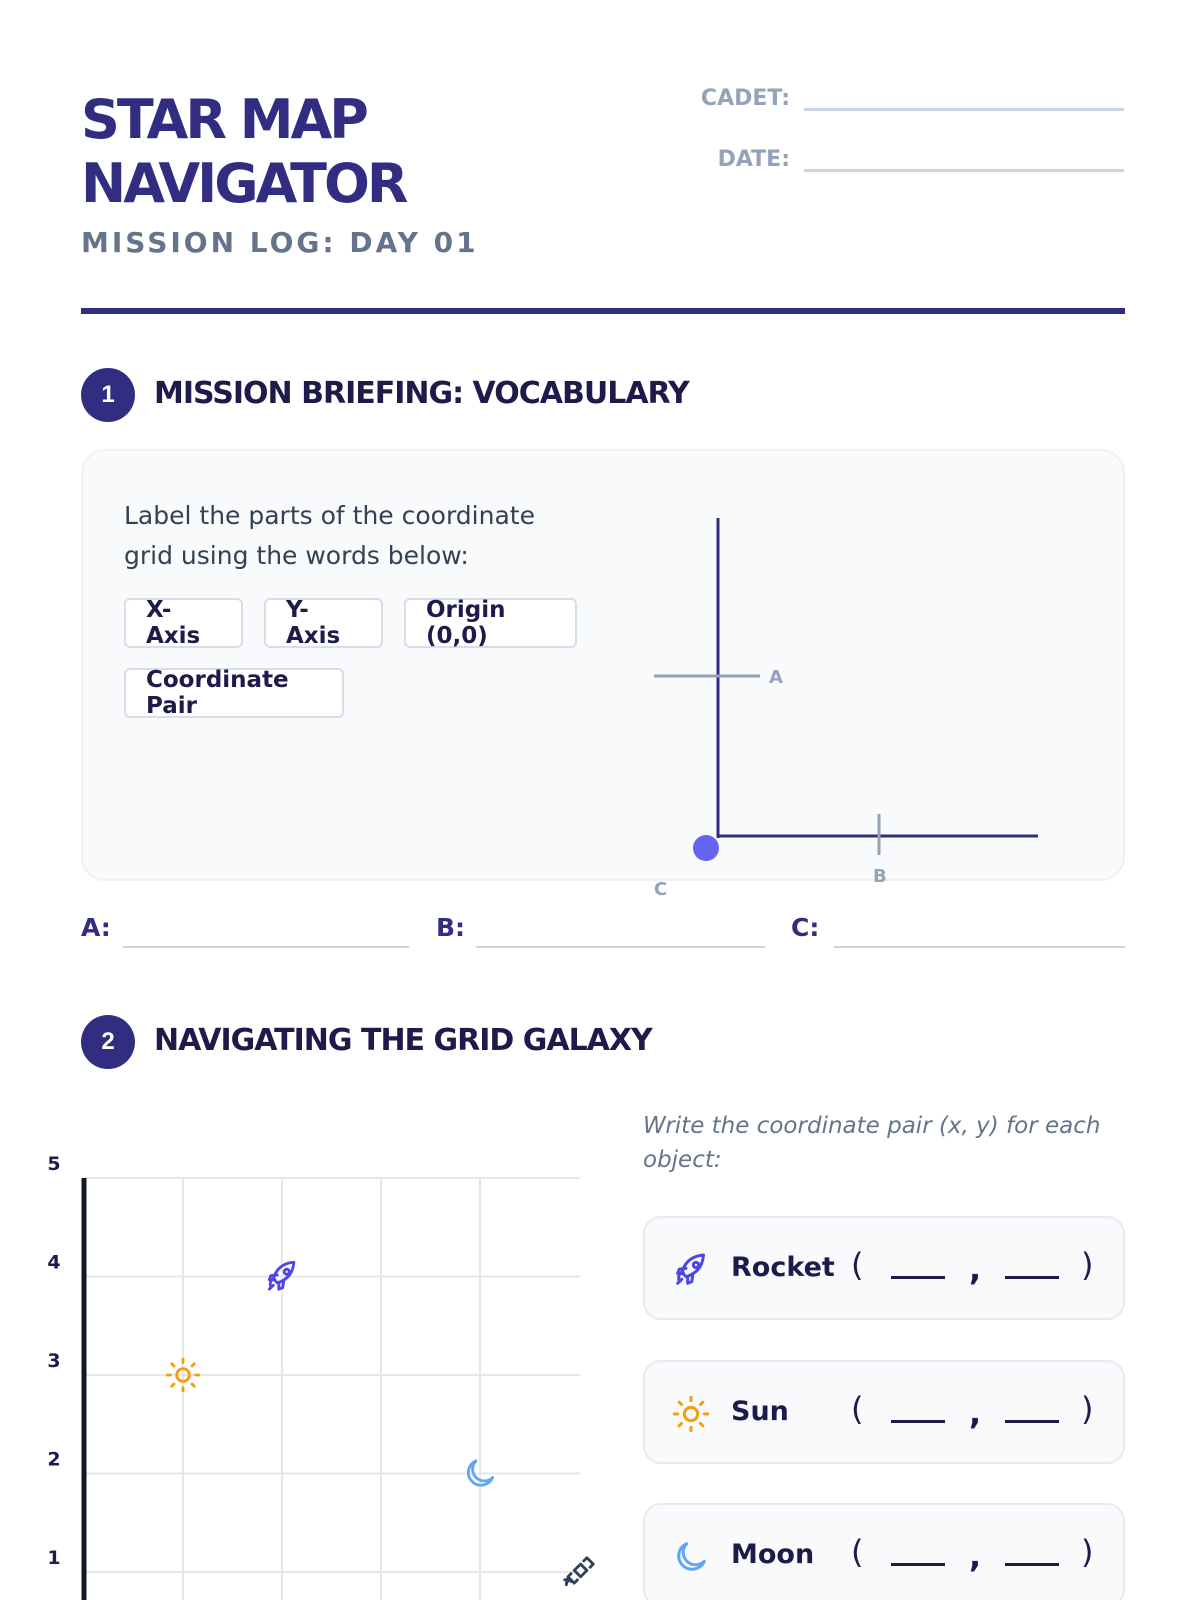 The width and height of the screenshot is (1200, 1600). What do you see at coordinates (884, 1551) in the screenshot?
I see `object-card-moon: Moon (,)` at bounding box center [884, 1551].